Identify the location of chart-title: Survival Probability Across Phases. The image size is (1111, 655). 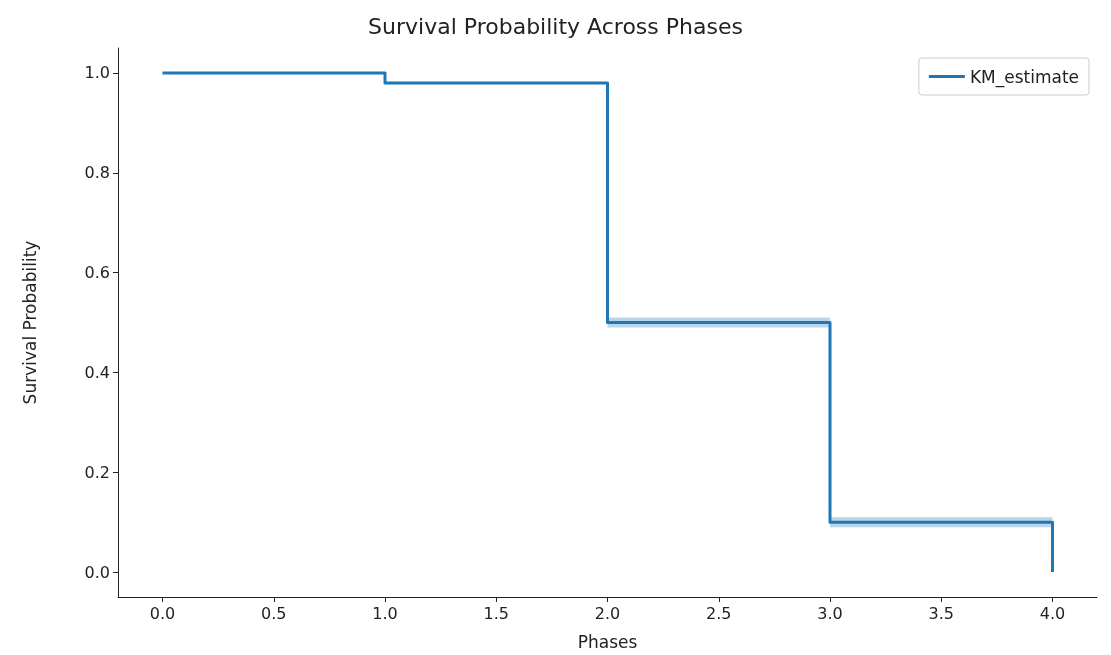
(555, 26).